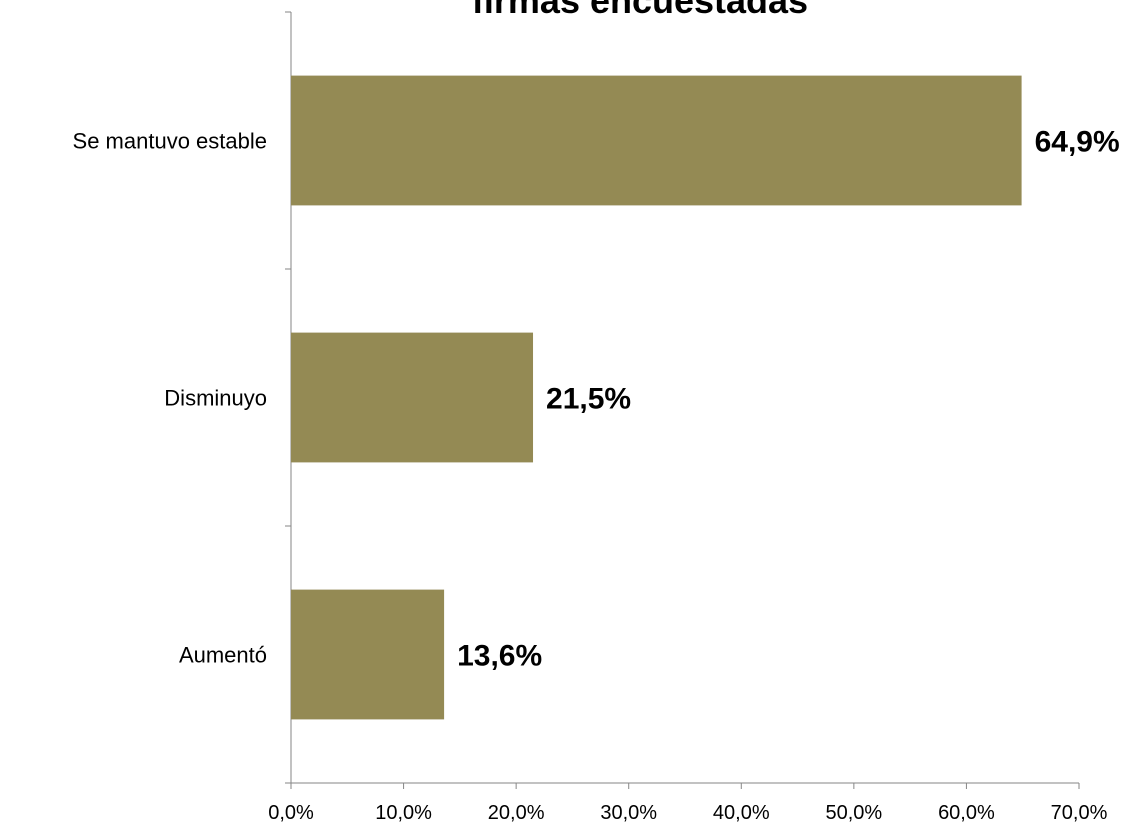  What do you see at coordinates (628, 813) in the screenshot?
I see `x-tick-label: 30,0%` at bounding box center [628, 813].